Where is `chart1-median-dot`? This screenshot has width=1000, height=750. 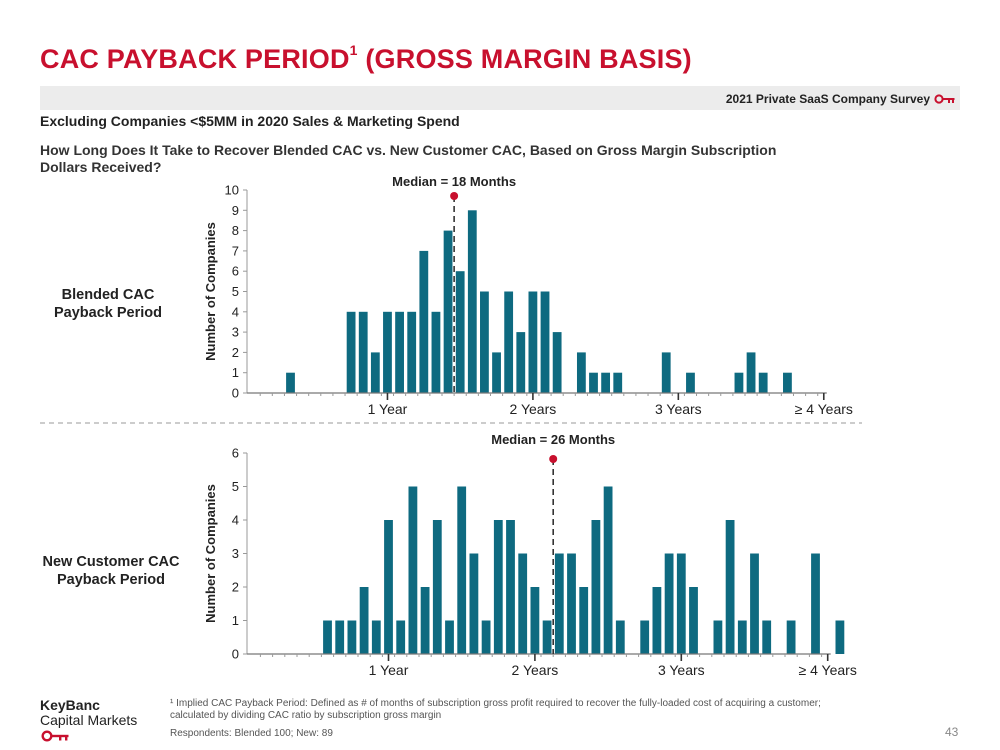
chart1-median-dot is located at coordinates (454, 196).